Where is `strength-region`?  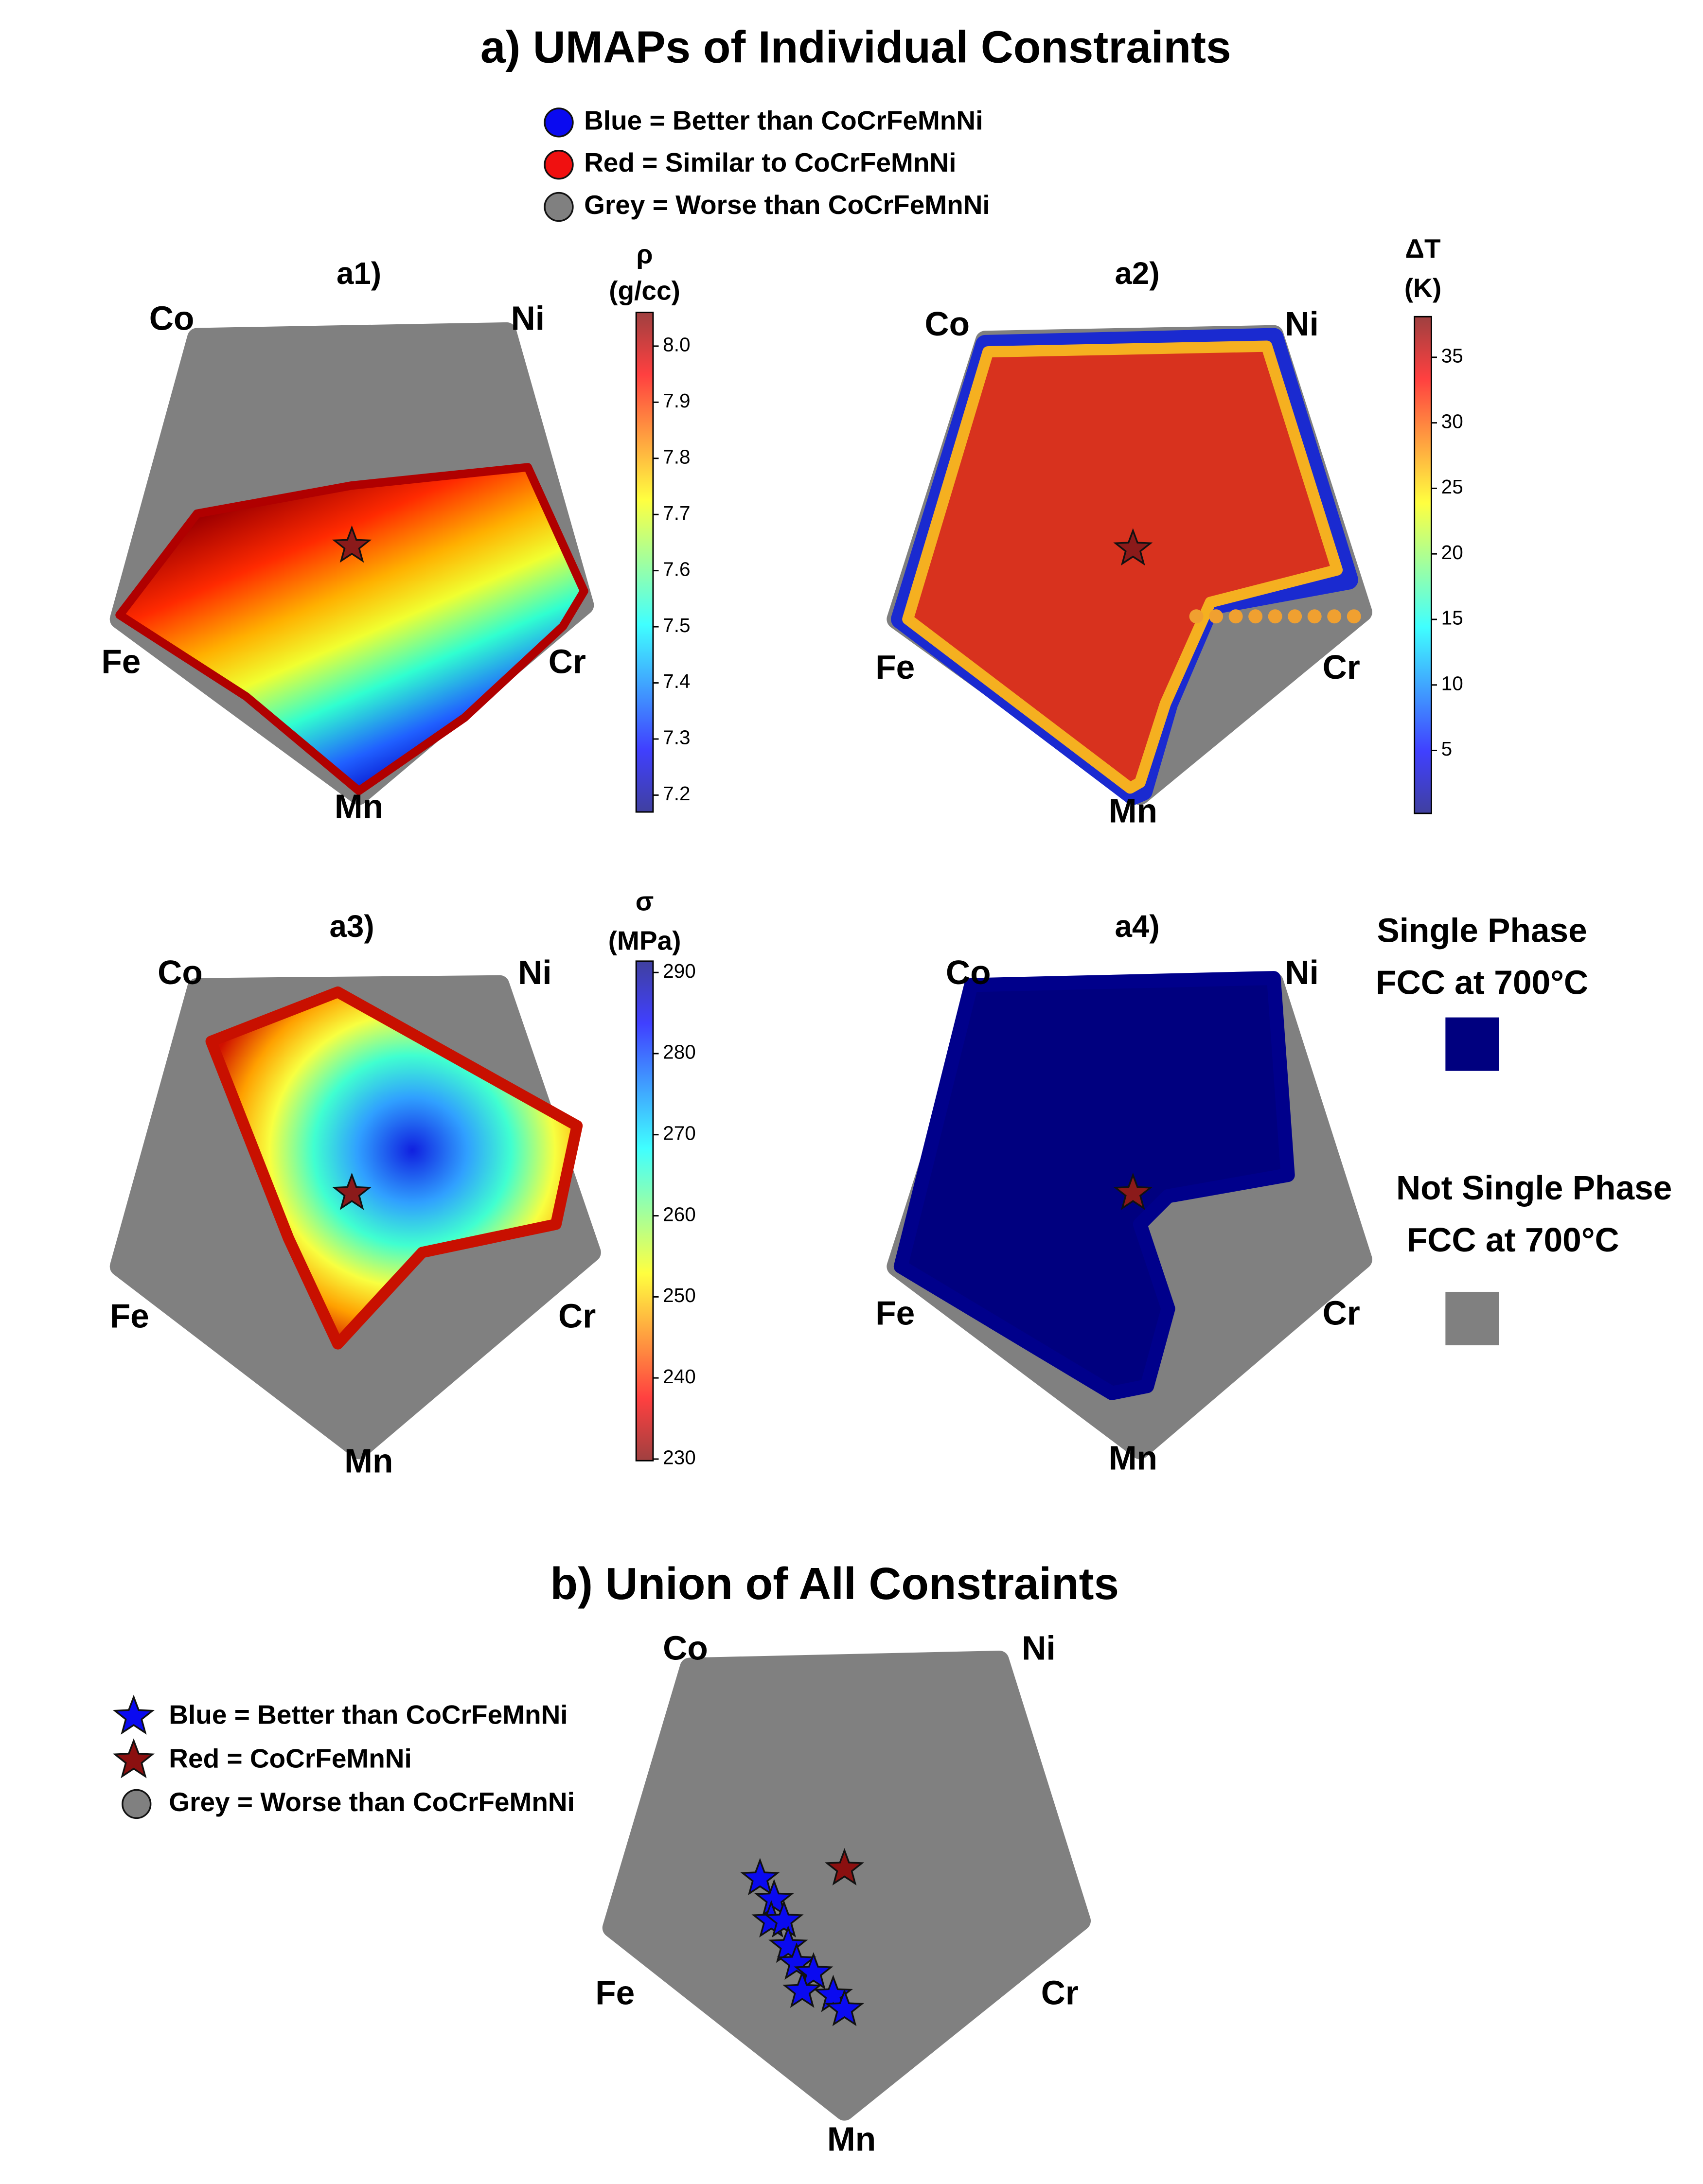 strength-region is located at coordinates (394, 1168).